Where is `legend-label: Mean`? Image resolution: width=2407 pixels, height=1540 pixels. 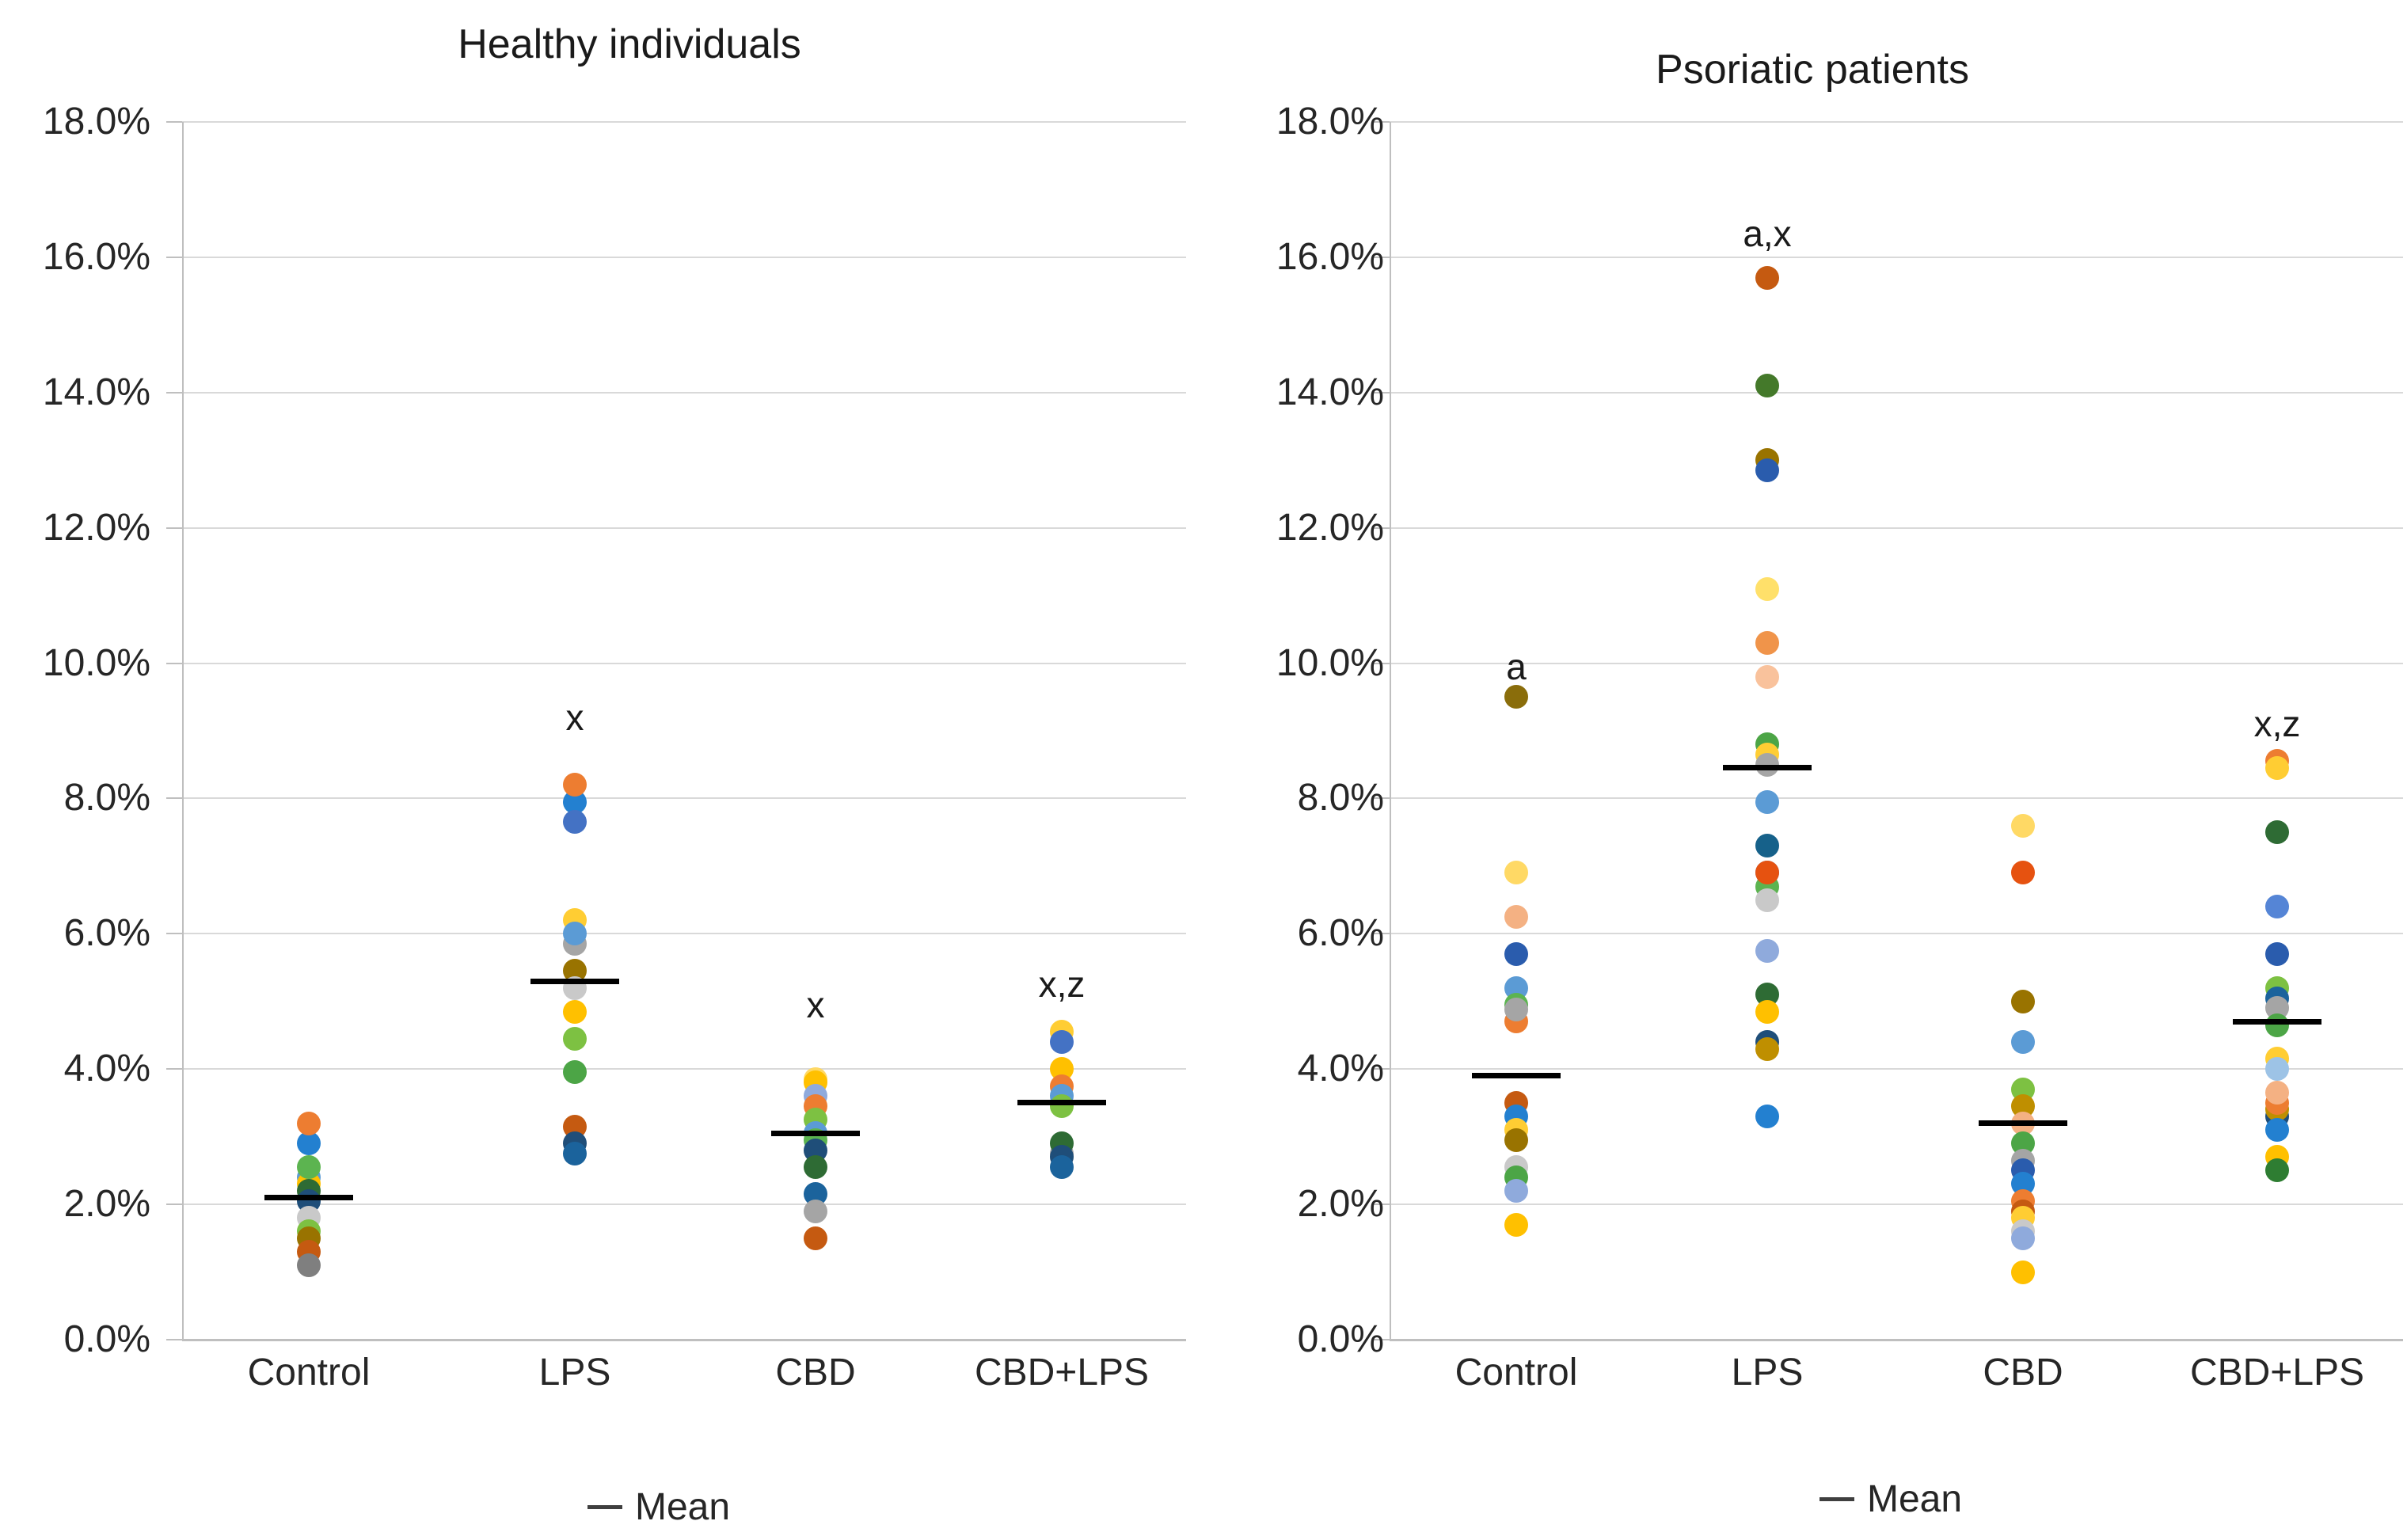 legend-label: Mean is located at coordinates (1915, 1499).